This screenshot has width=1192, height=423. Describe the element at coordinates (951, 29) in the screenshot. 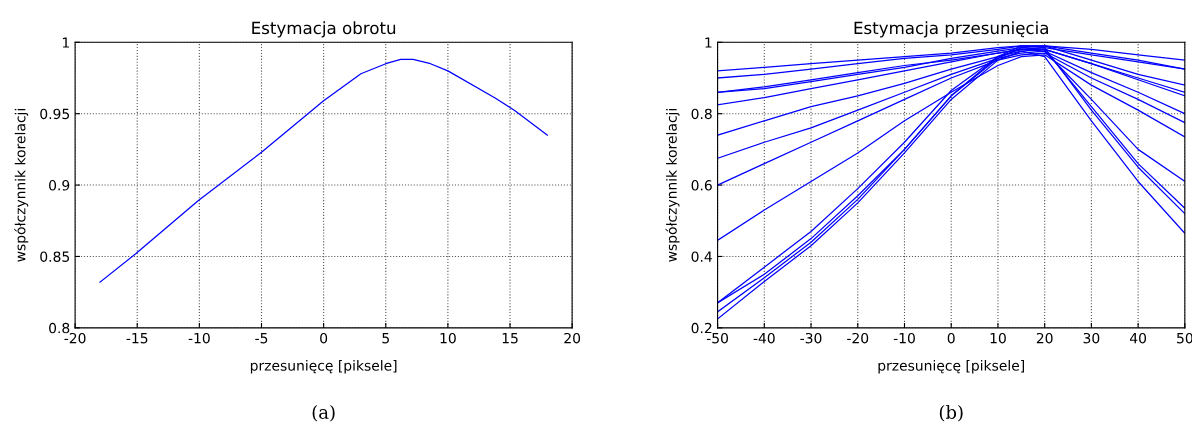

I see `chart-title: Estymacja przesunięcia` at that location.